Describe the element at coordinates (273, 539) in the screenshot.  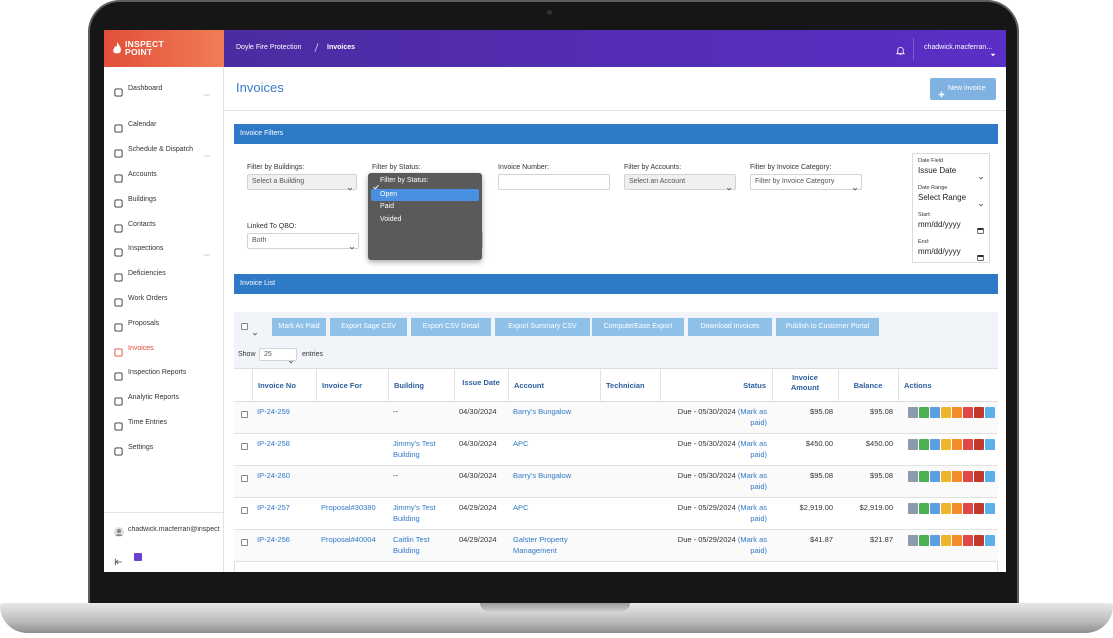
I see `table-cell: IP-24-256` at that location.